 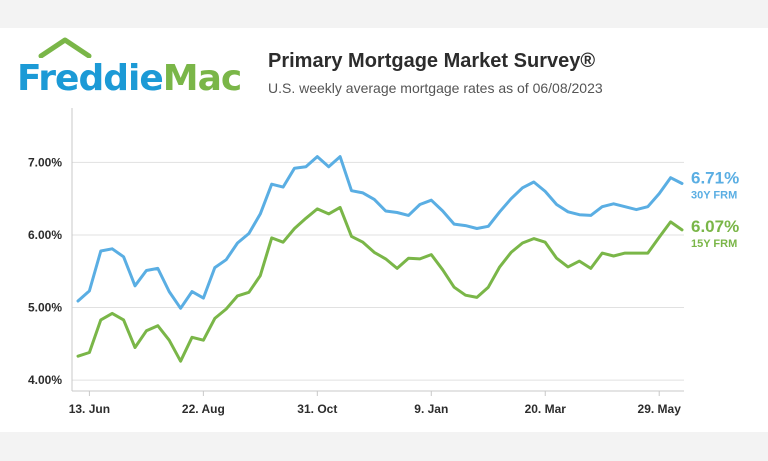 I want to click on x-tick-label: 31. Oct, so click(x=317, y=409).